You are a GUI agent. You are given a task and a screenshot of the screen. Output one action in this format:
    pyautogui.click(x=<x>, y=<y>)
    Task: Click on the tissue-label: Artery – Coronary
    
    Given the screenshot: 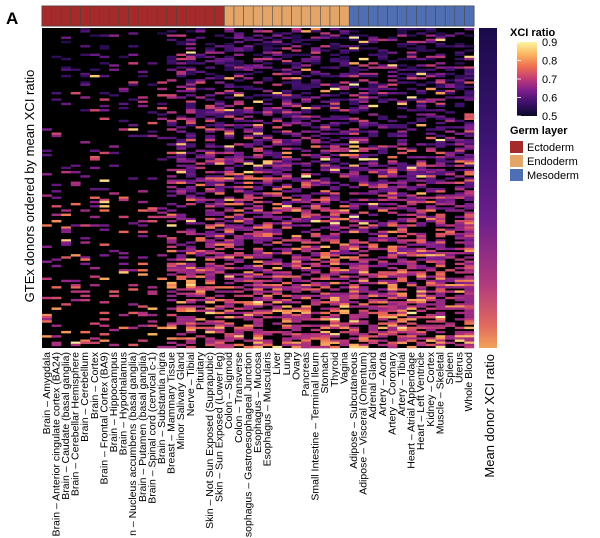 What is the action you would take?
    pyautogui.click(x=392, y=393)
    